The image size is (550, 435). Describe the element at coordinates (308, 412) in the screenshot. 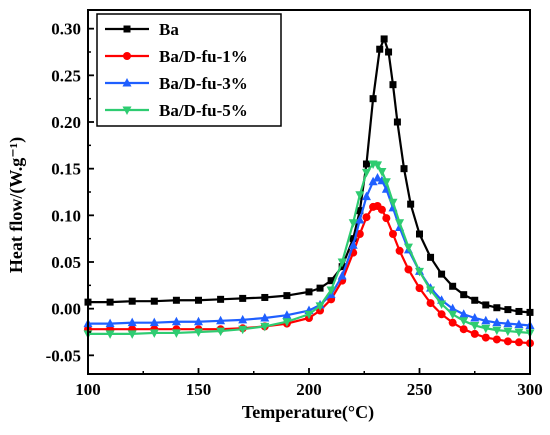

I see `x-axis-label: Temperature(°C)` at that location.